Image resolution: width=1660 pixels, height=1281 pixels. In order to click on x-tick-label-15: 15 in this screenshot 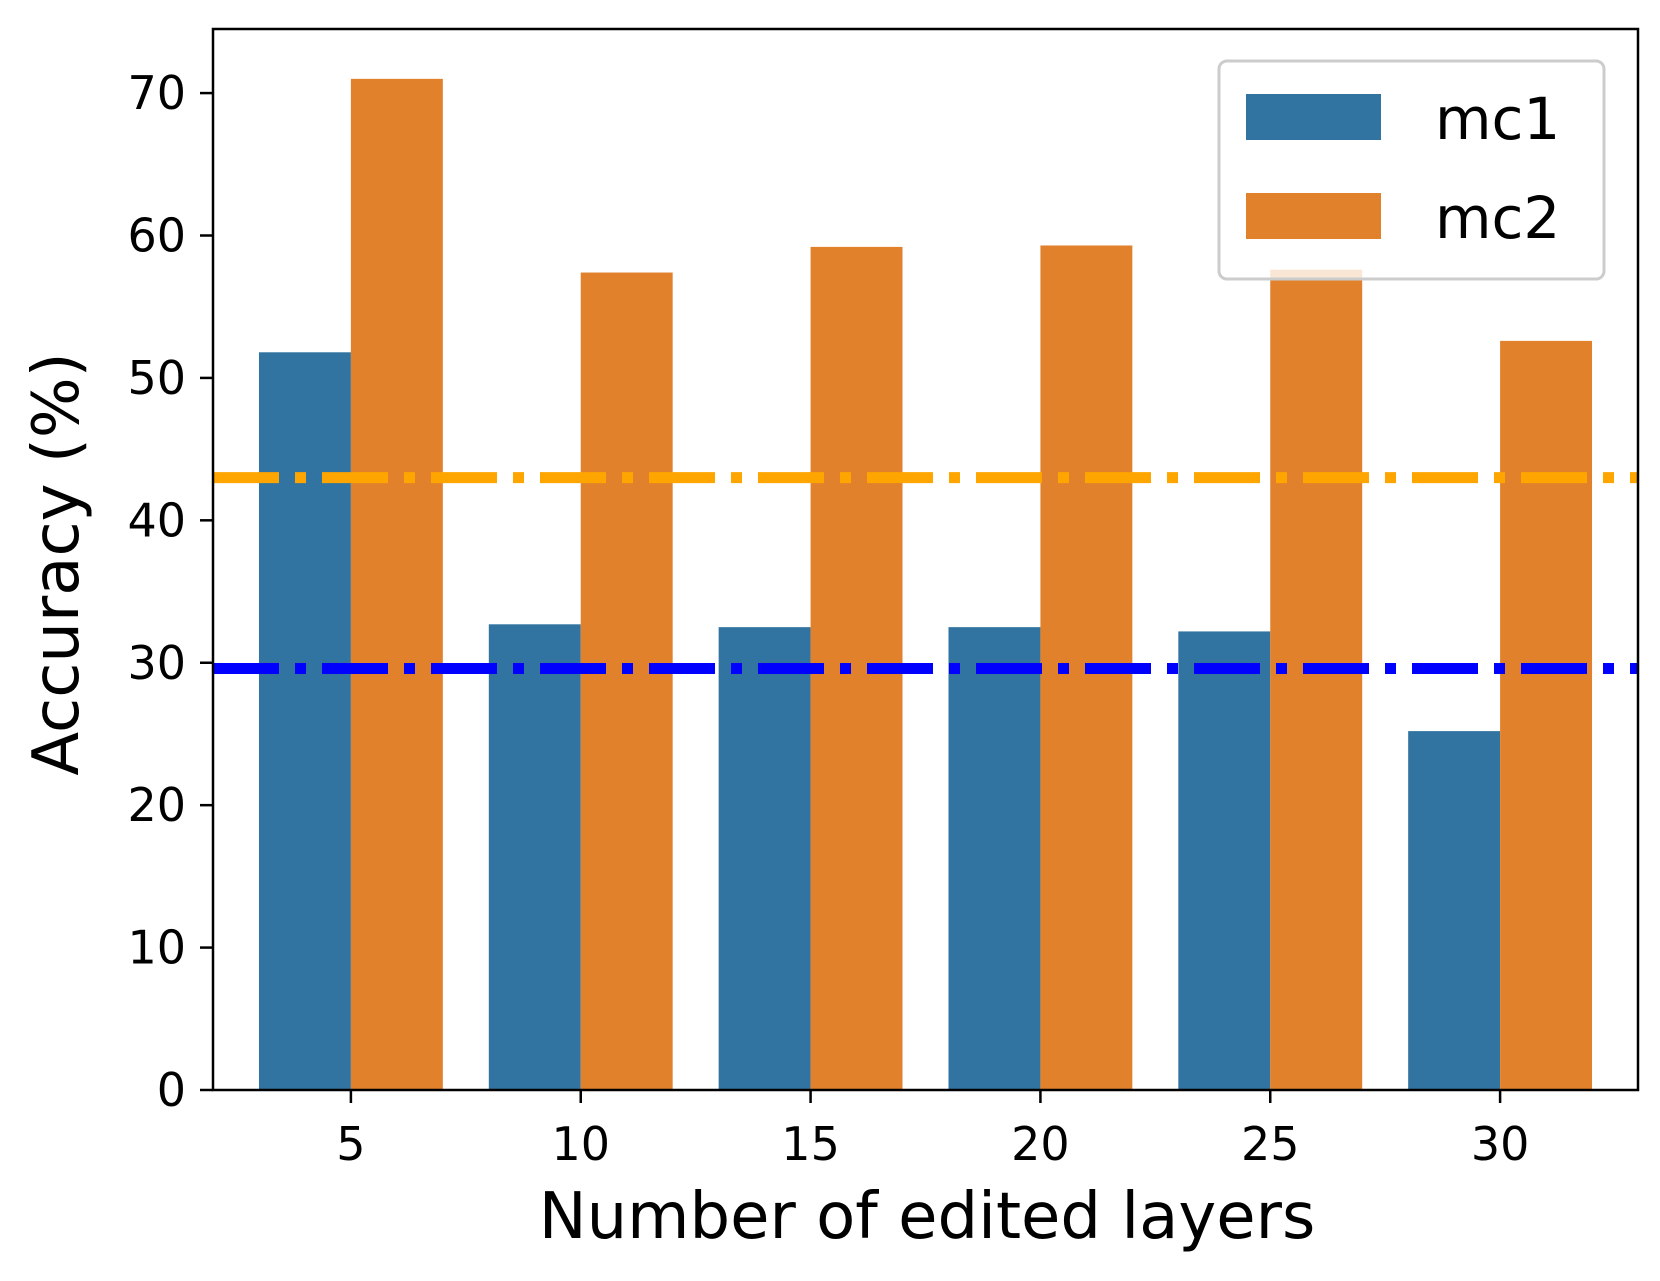, I will do `click(810, 1144)`.